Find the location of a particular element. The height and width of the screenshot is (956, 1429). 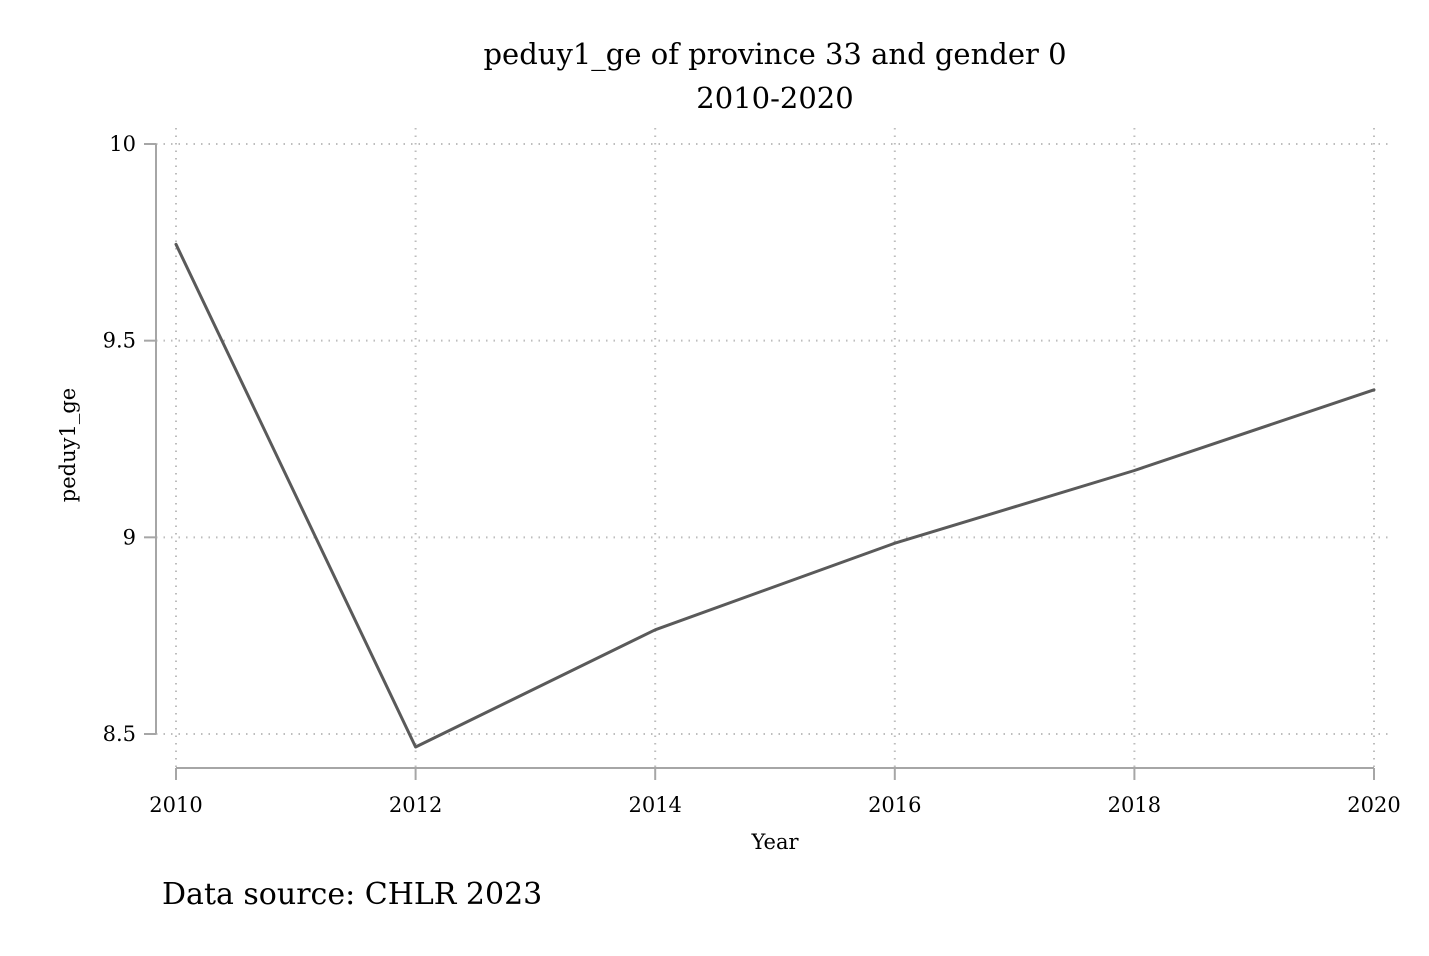

x-tick-label: 2016 is located at coordinates (894, 805).